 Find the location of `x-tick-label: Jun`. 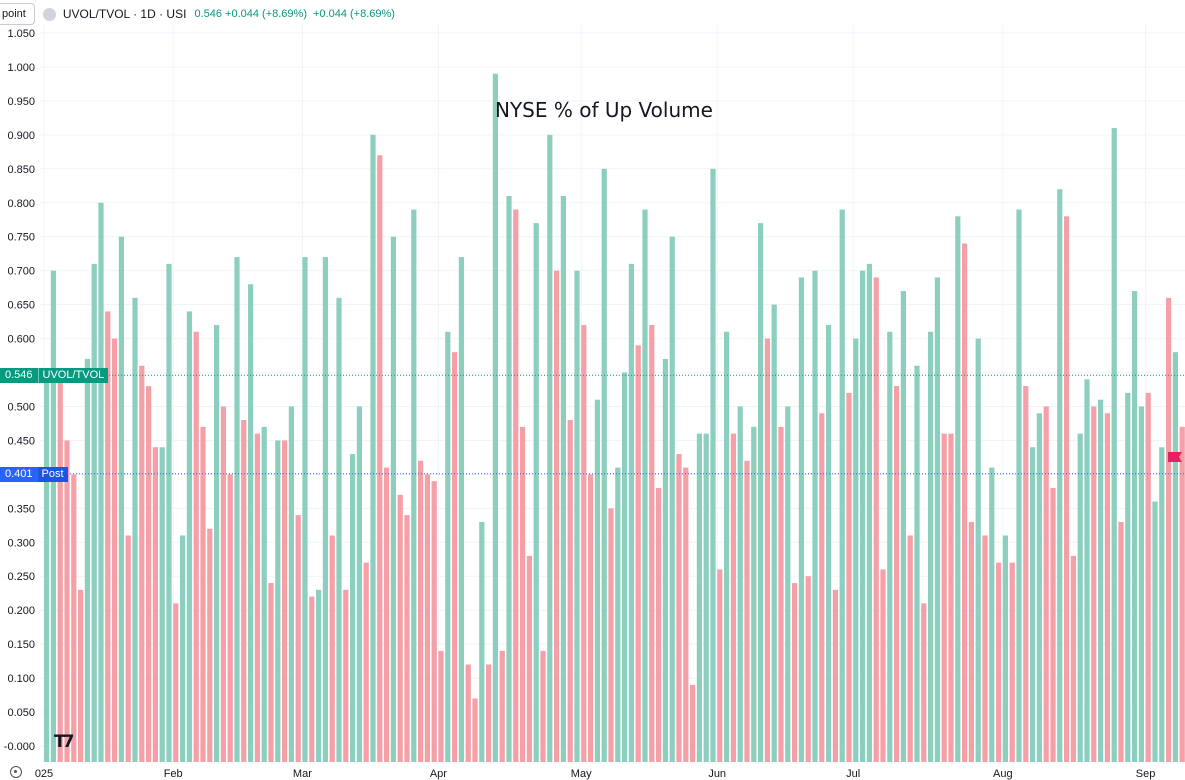

x-tick-label: Jun is located at coordinates (717, 774).